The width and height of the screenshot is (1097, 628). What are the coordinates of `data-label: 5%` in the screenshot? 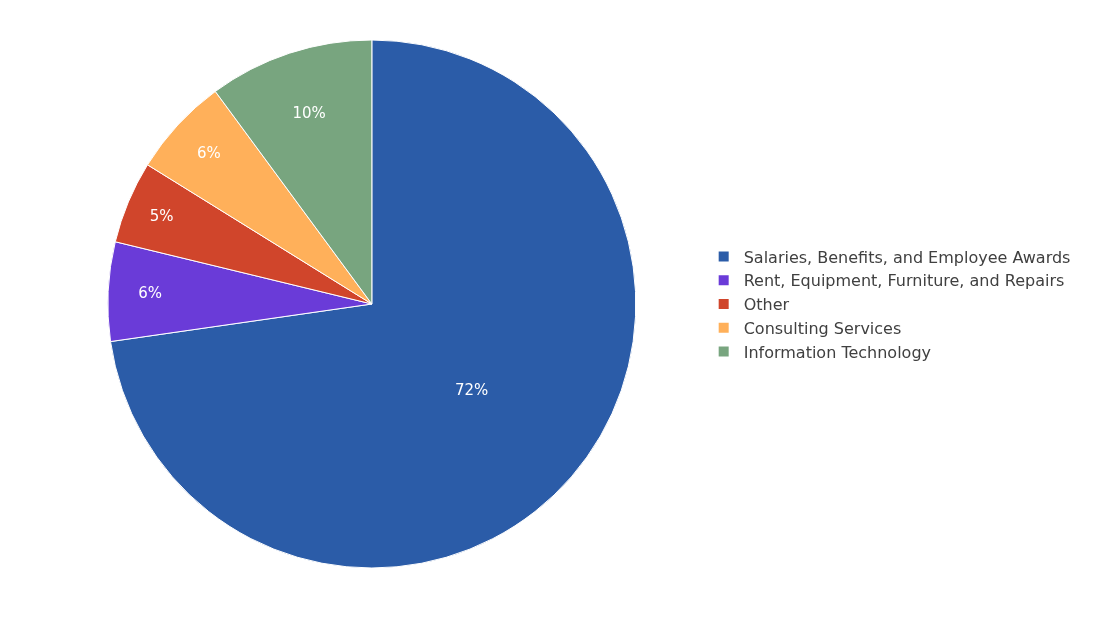 It's located at (161, 215).